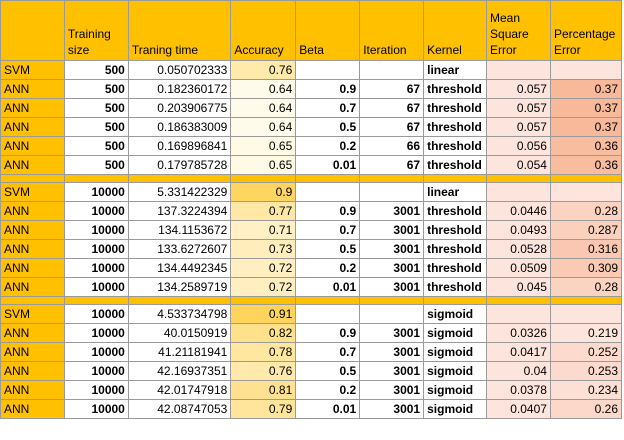 The width and height of the screenshot is (624, 440). Describe the element at coordinates (179, 268) in the screenshot. I see `training-time-cell: 134.4492345` at that location.